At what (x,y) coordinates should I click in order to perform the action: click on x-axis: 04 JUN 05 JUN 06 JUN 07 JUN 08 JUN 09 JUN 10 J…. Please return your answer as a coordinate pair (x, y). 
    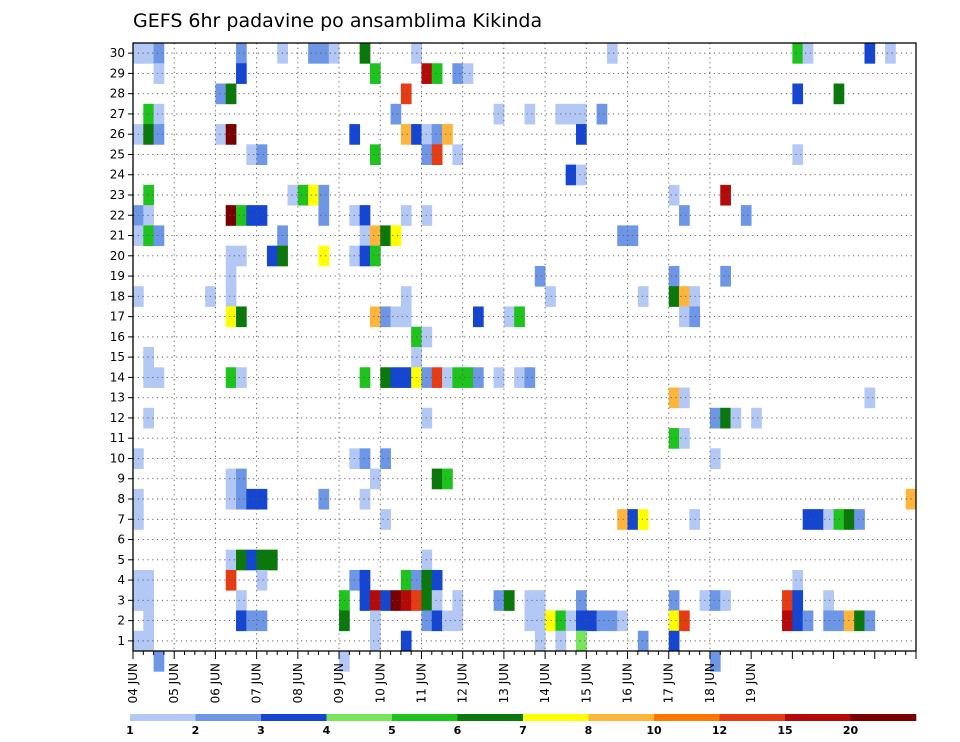
    Looking at the image, I should click on (521, 677).